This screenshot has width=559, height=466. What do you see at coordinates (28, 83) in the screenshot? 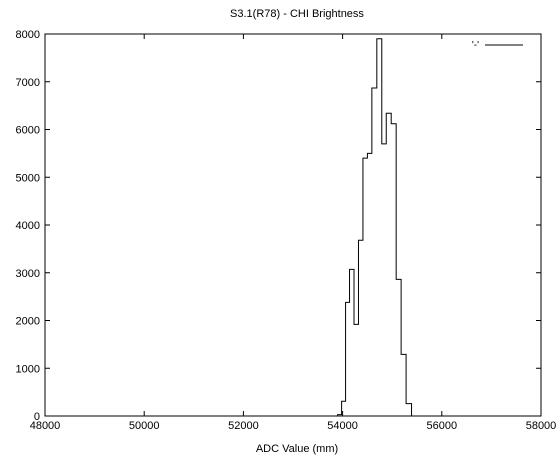
I see `y-tick-label: 7000` at bounding box center [28, 83].